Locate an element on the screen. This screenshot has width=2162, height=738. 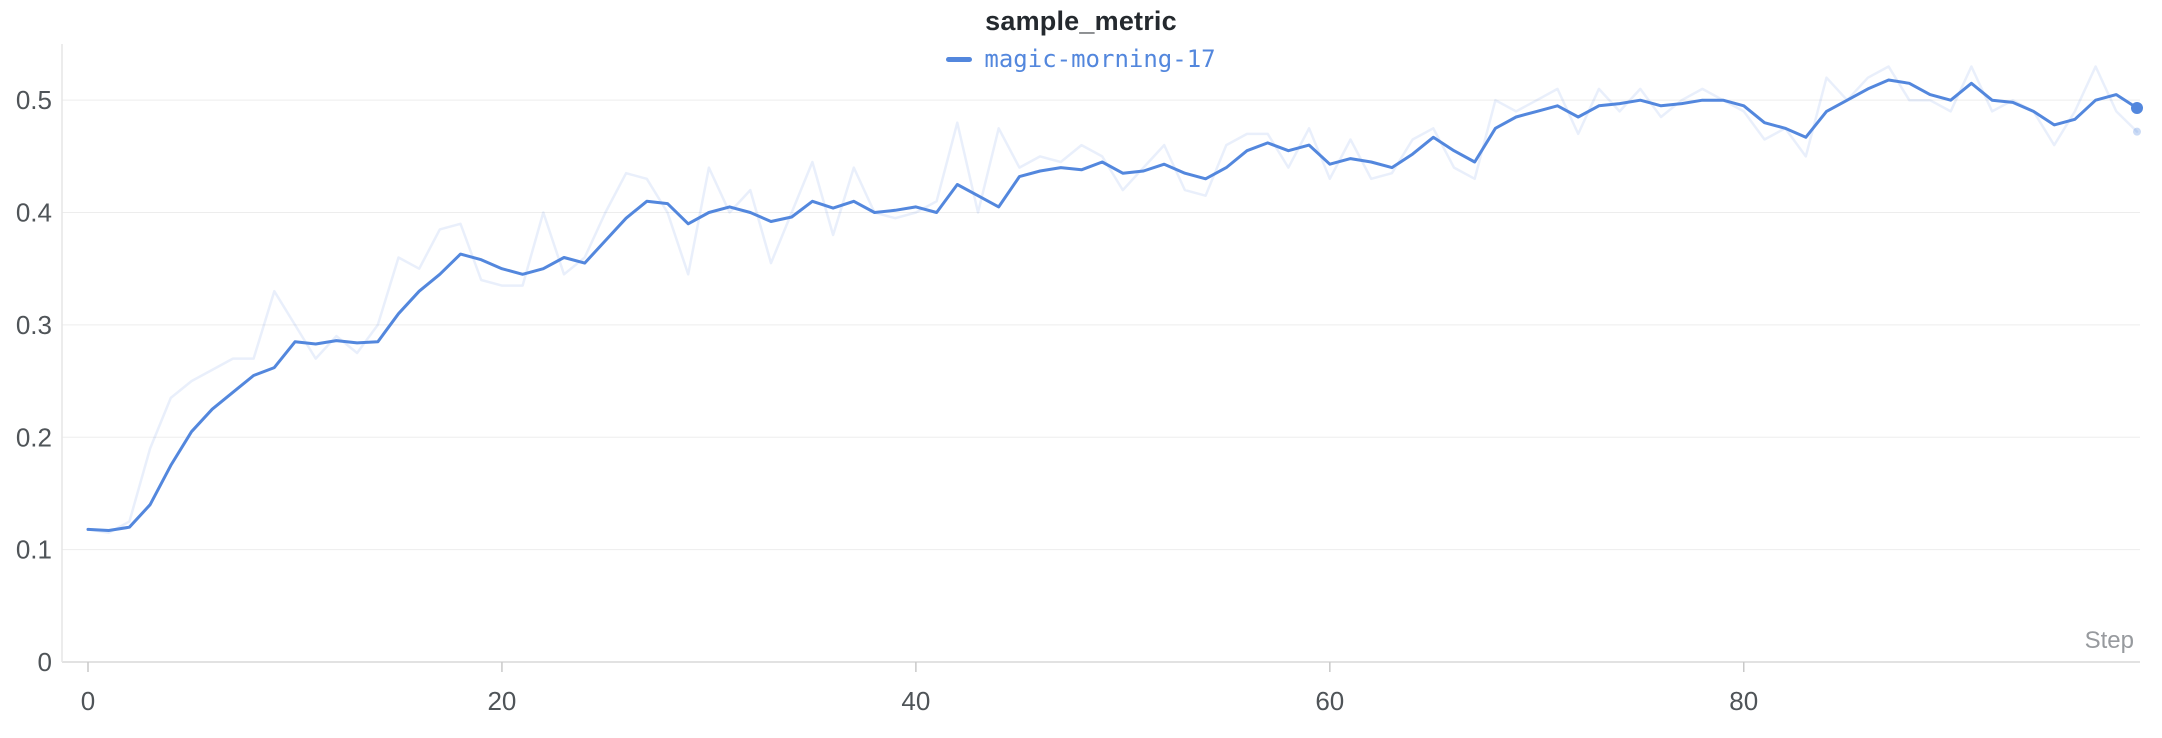
end-point-marker-smoothed is located at coordinates (2137, 108).